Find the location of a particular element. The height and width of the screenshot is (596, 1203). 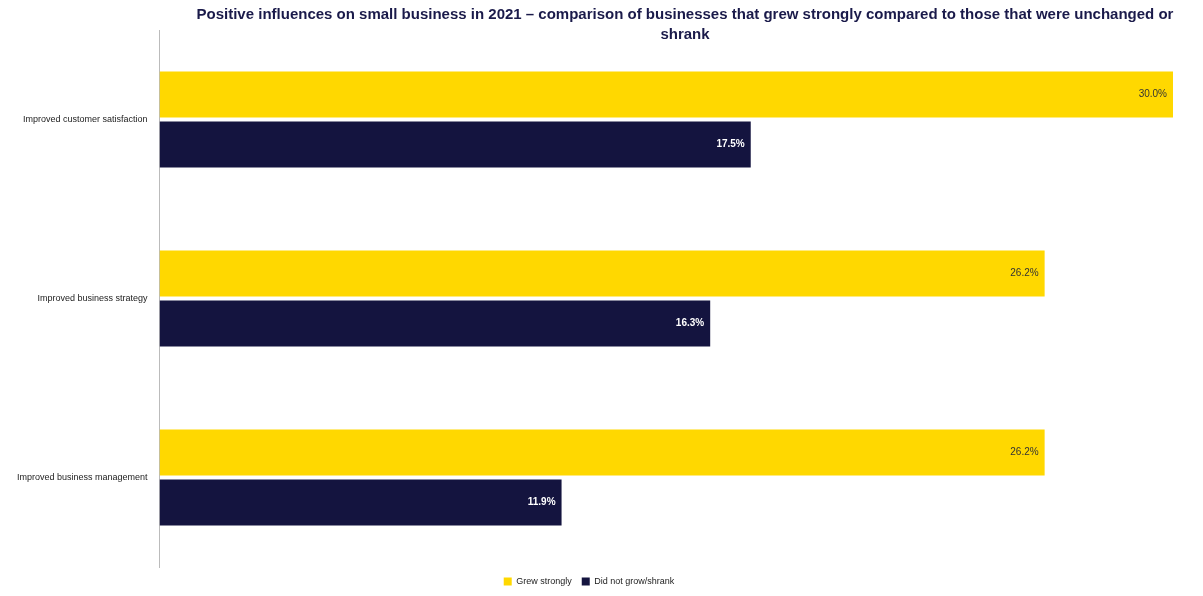

data-label: 16.3% is located at coordinates (690, 323).